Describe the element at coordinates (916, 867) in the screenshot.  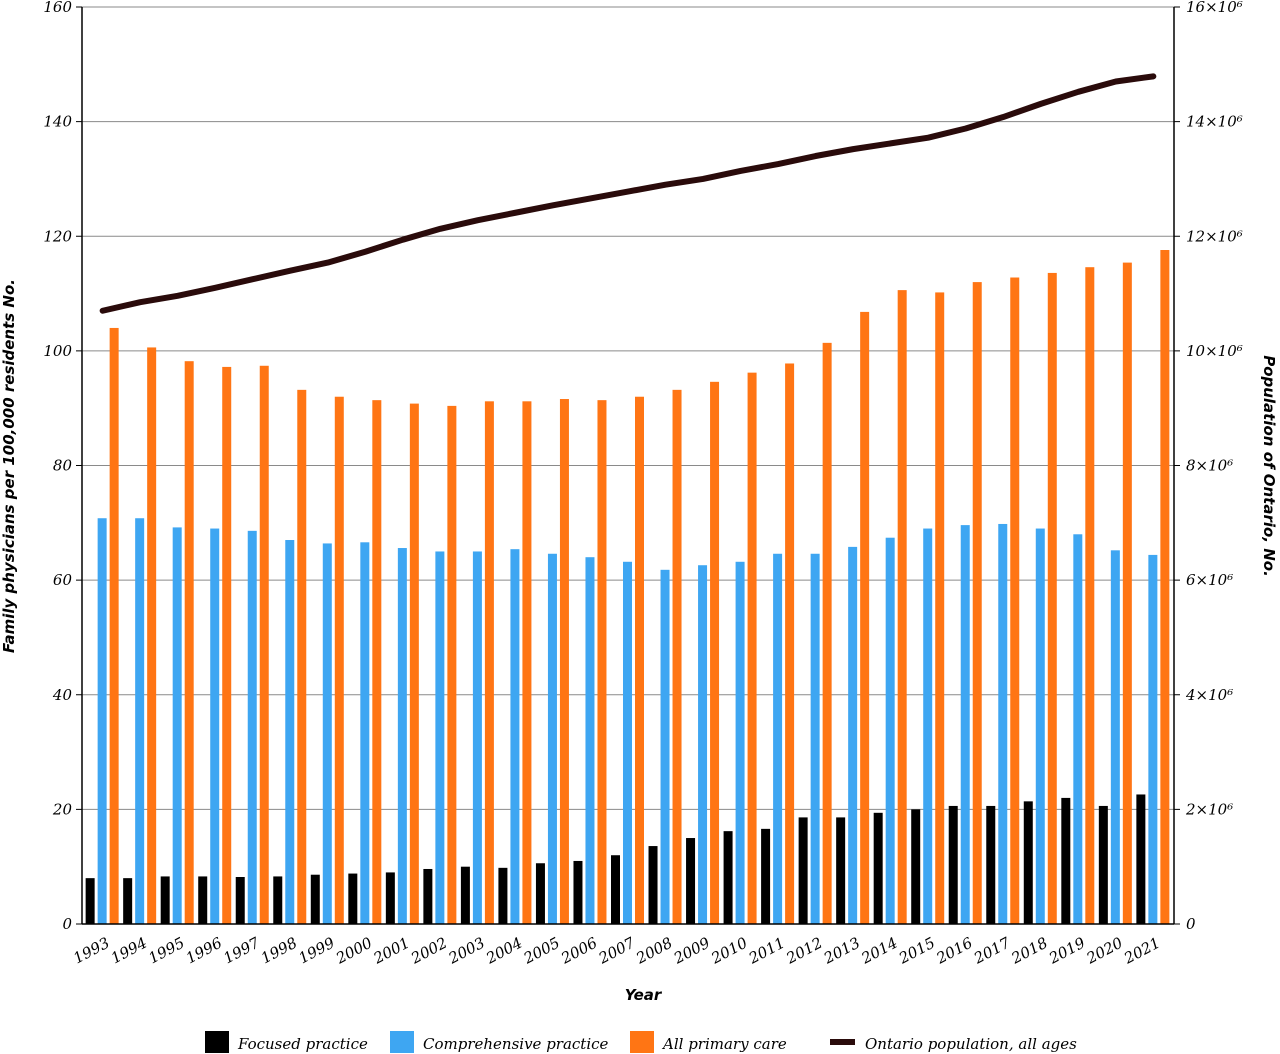
I see `bar-focused-practice-2015` at that location.